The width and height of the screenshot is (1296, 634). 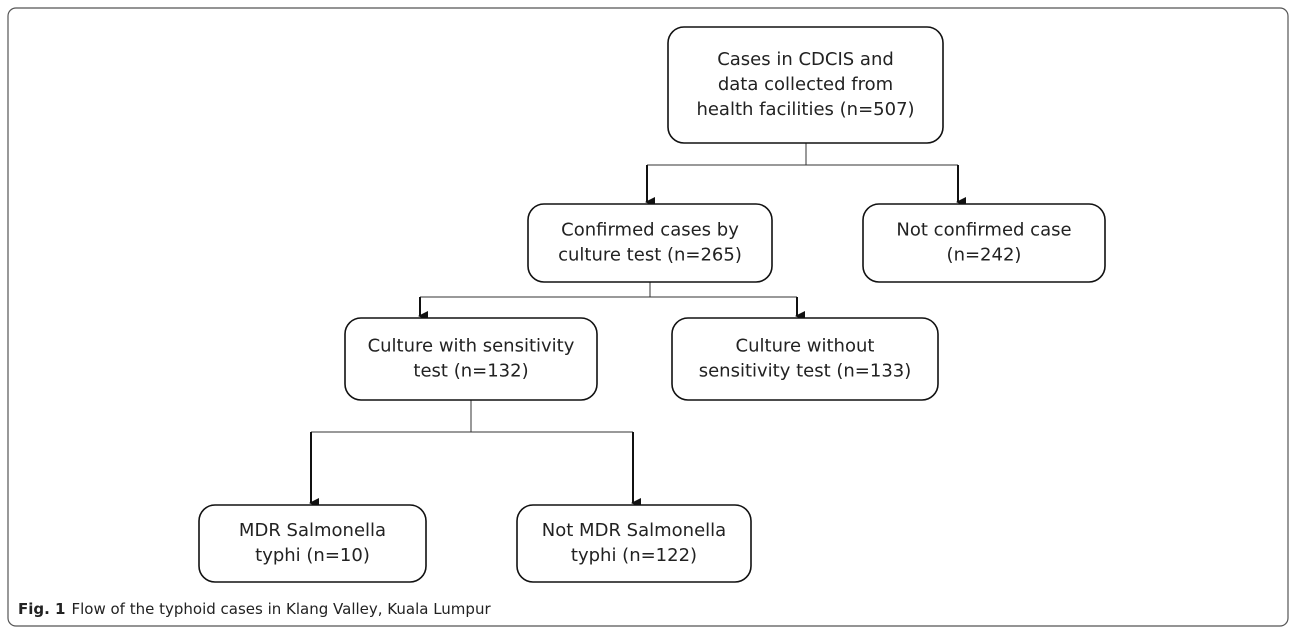 I want to click on node-text: Not confirmed case, so click(x=983, y=230).